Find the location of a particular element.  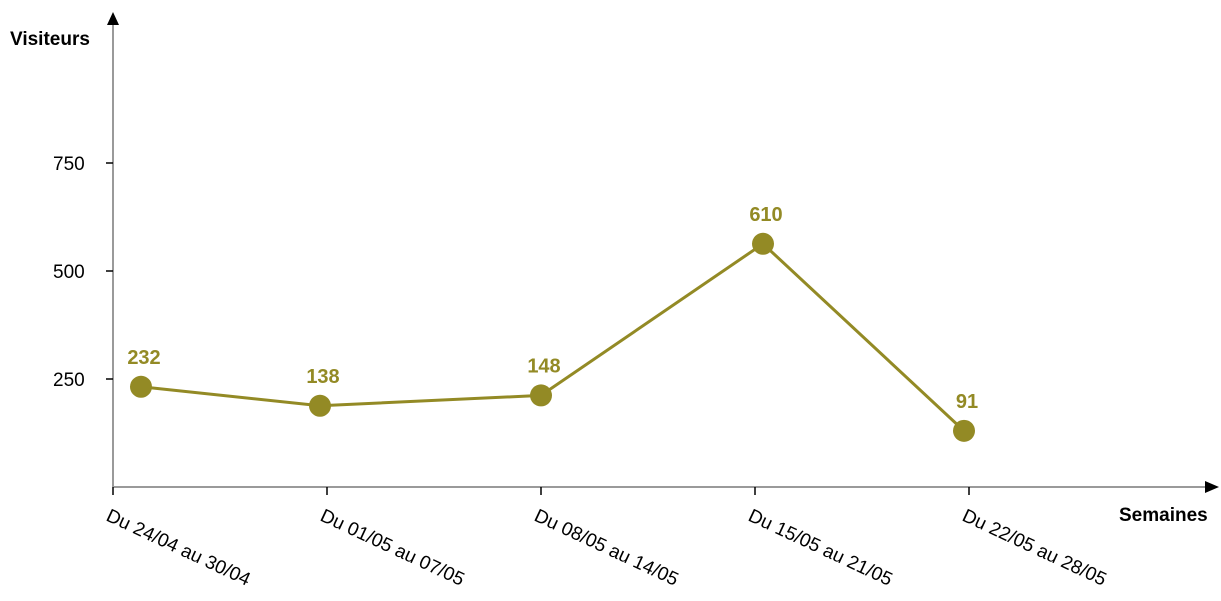

data-label: 610 is located at coordinates (765, 215).